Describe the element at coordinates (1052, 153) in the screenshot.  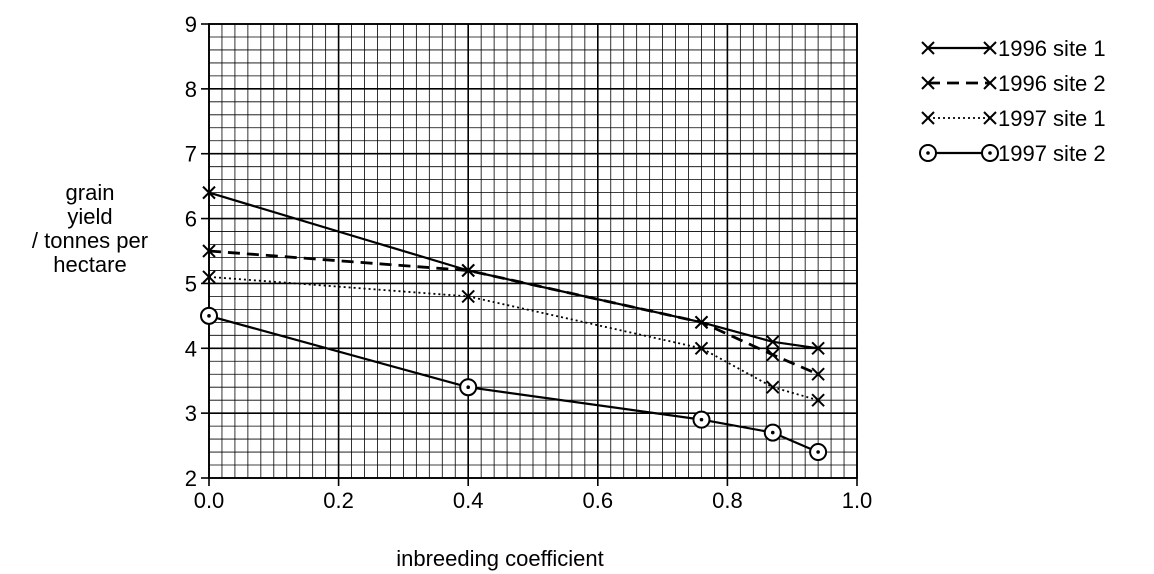
I see `legend-label: 1997 site 2` at that location.